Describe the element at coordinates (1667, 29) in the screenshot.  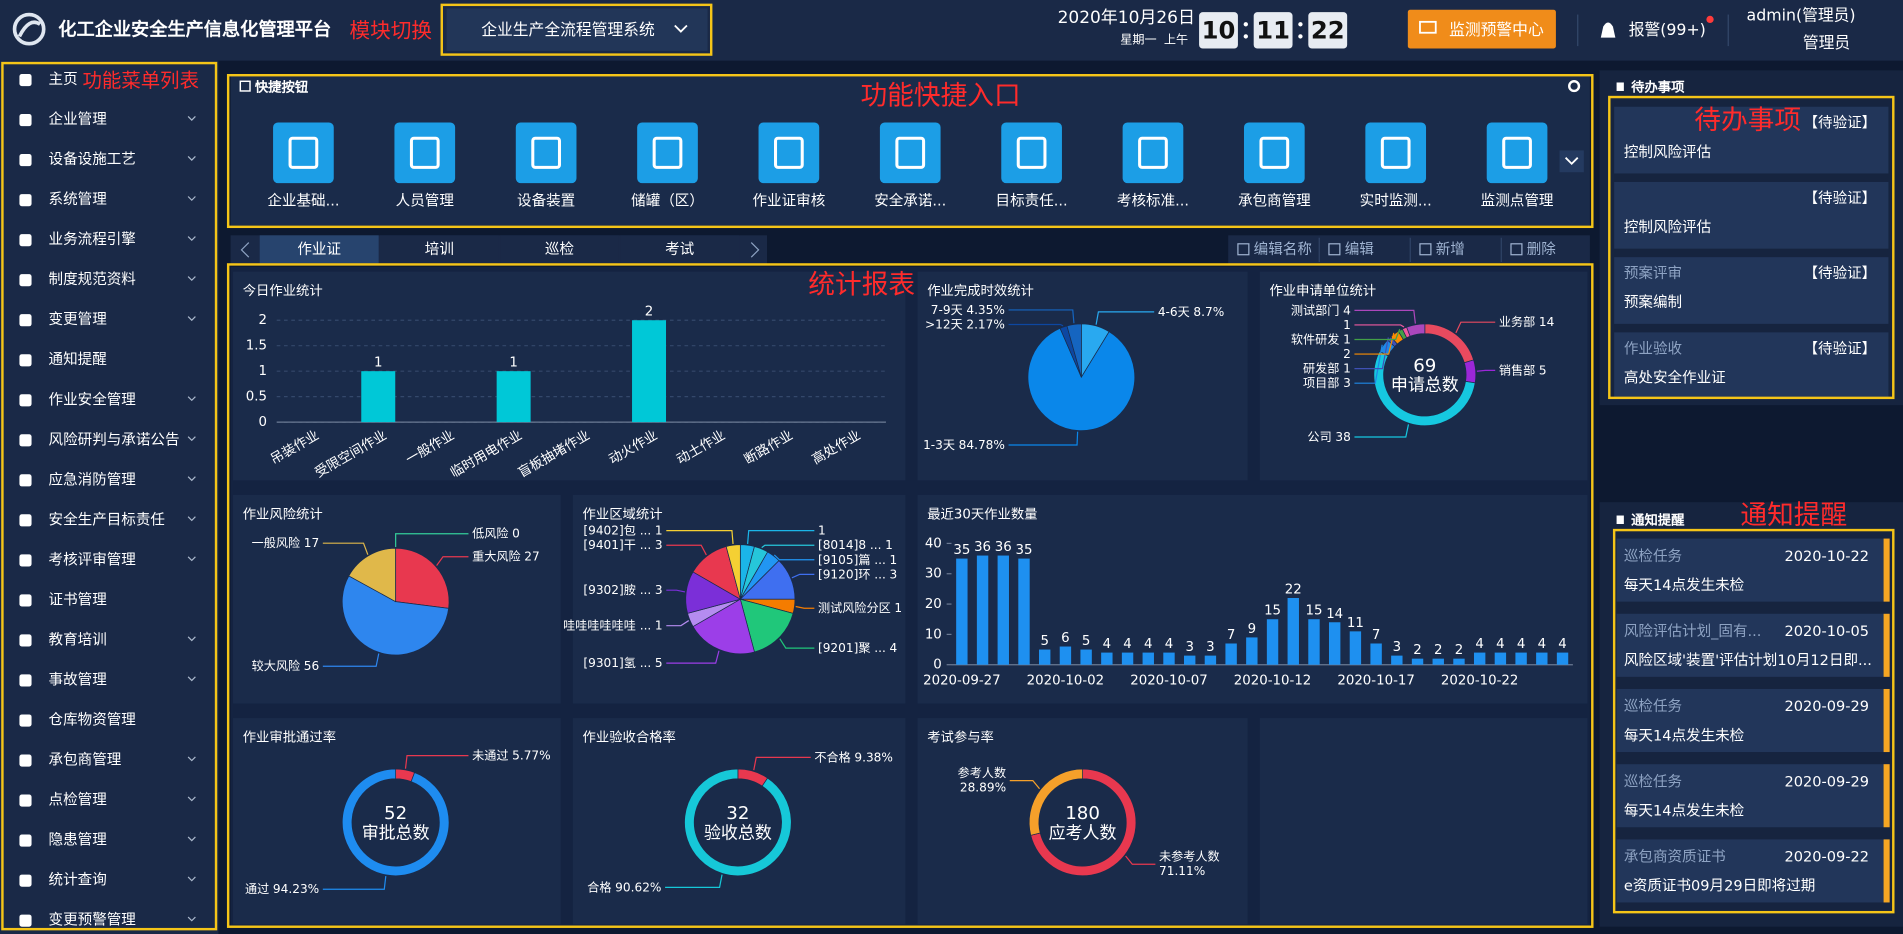
I see `alarm: 报警(99+)` at that location.